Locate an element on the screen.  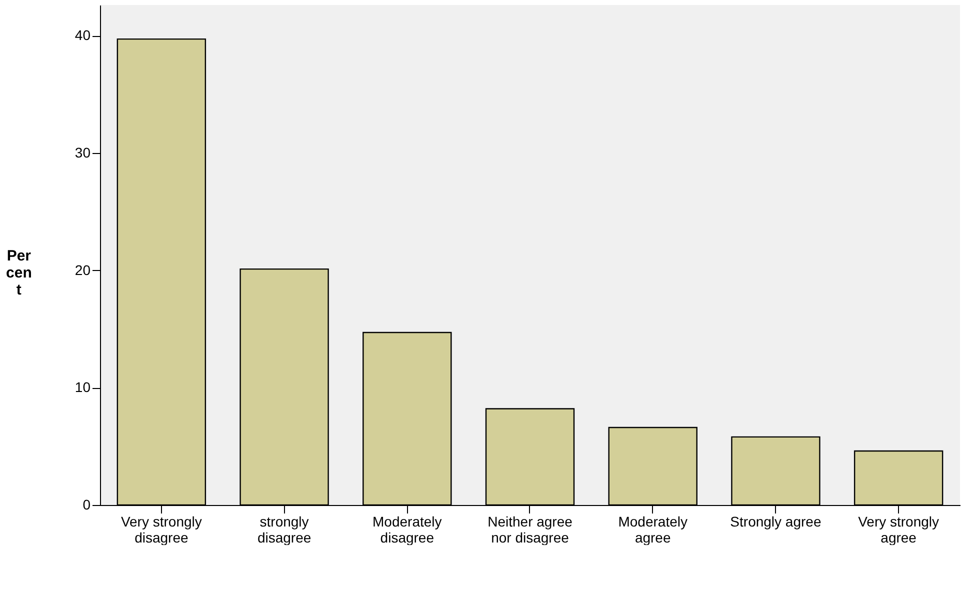
y-tick-label: 30 is located at coordinates (82, 152).